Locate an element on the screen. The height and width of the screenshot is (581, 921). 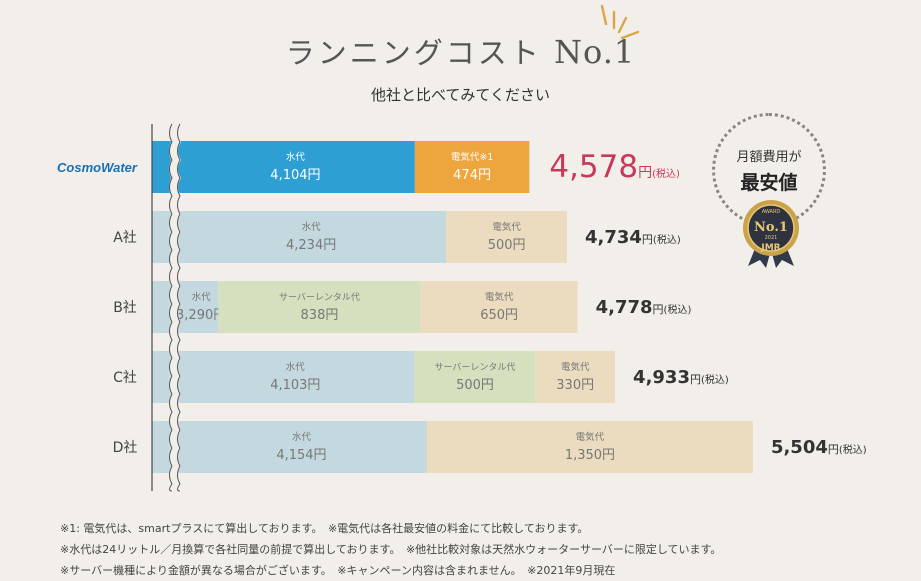
chart-title: ランニングコスト No.1 is located at coordinates (460, 51).